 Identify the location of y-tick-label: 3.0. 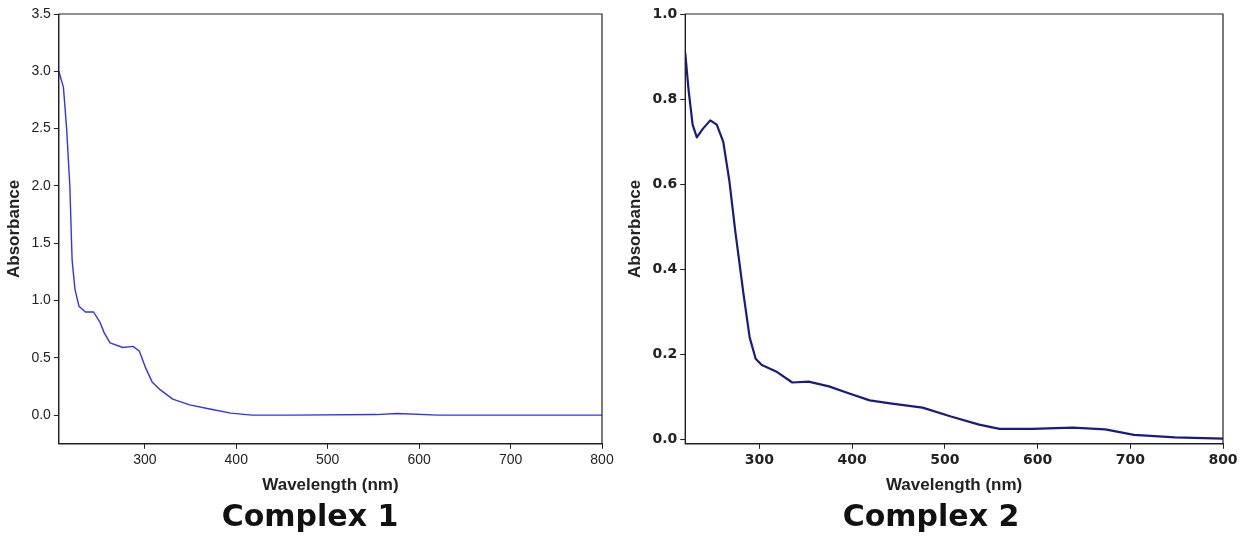
(41, 70).